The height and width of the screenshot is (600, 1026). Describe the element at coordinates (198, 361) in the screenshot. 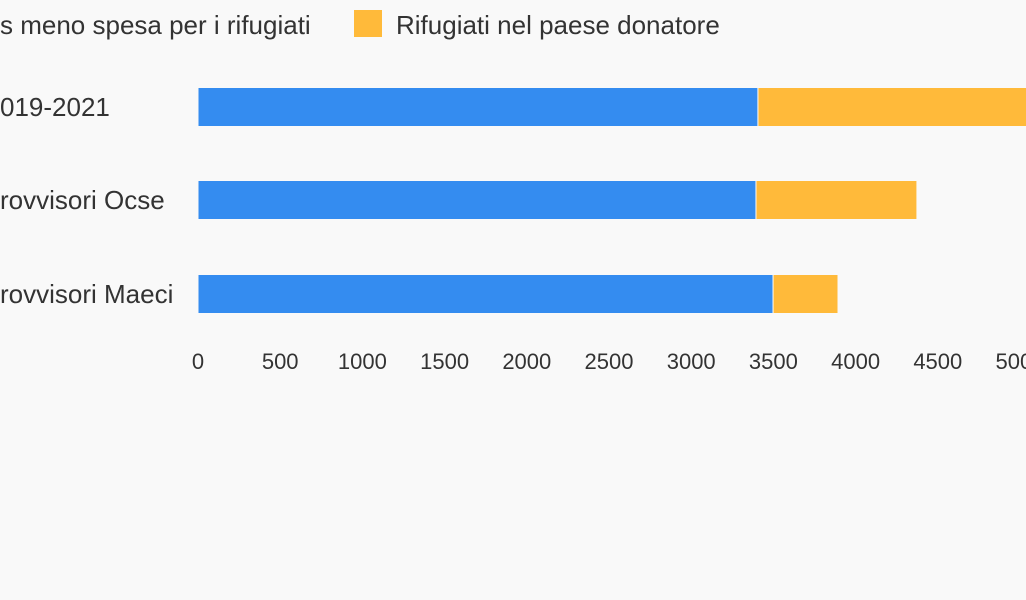

I see `x-tick-label: 0` at that location.